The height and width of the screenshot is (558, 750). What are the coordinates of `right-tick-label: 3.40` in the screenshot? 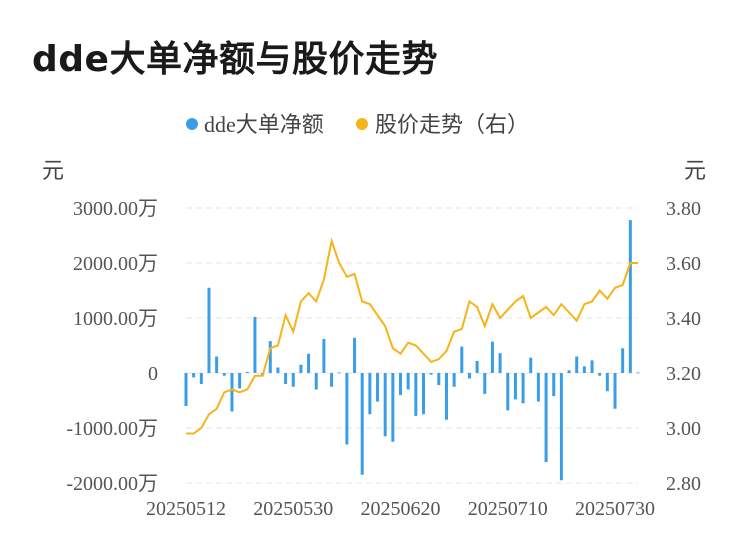 It's located at (683, 319).